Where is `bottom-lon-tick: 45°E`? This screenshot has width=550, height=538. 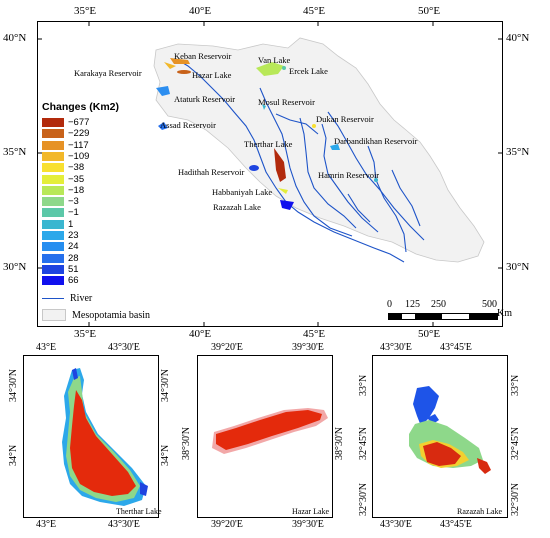 bottom-lon-tick: 45°E is located at coordinates (314, 334).